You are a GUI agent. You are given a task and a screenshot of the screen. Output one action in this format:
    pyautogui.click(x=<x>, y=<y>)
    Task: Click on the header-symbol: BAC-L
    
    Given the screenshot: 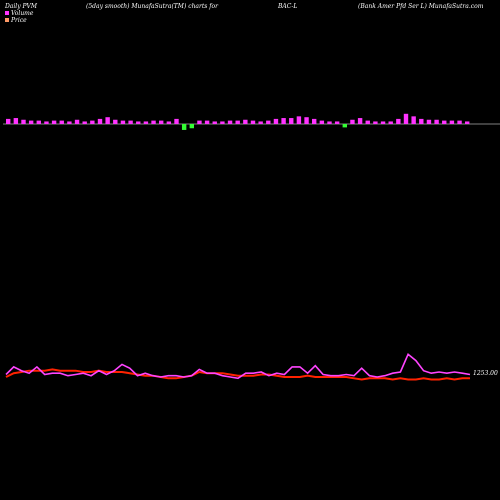 What is the action you would take?
    pyautogui.click(x=287, y=6)
    